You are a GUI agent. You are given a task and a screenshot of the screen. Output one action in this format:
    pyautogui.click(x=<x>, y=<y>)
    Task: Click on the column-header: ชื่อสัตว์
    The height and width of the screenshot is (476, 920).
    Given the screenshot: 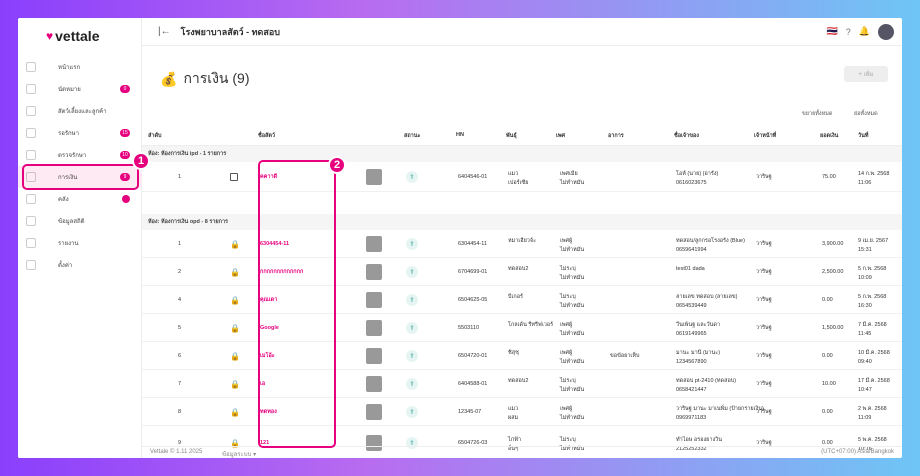 What is the action you would take?
    pyautogui.click(x=267, y=136)
    